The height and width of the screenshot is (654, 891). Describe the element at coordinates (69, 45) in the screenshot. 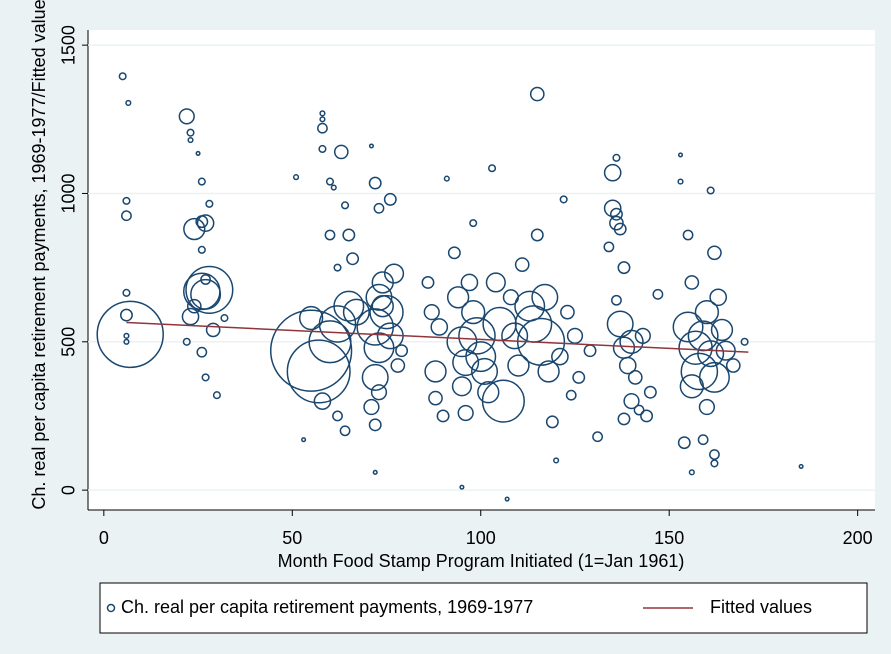

I see `y-tick-label: 1500` at that location.